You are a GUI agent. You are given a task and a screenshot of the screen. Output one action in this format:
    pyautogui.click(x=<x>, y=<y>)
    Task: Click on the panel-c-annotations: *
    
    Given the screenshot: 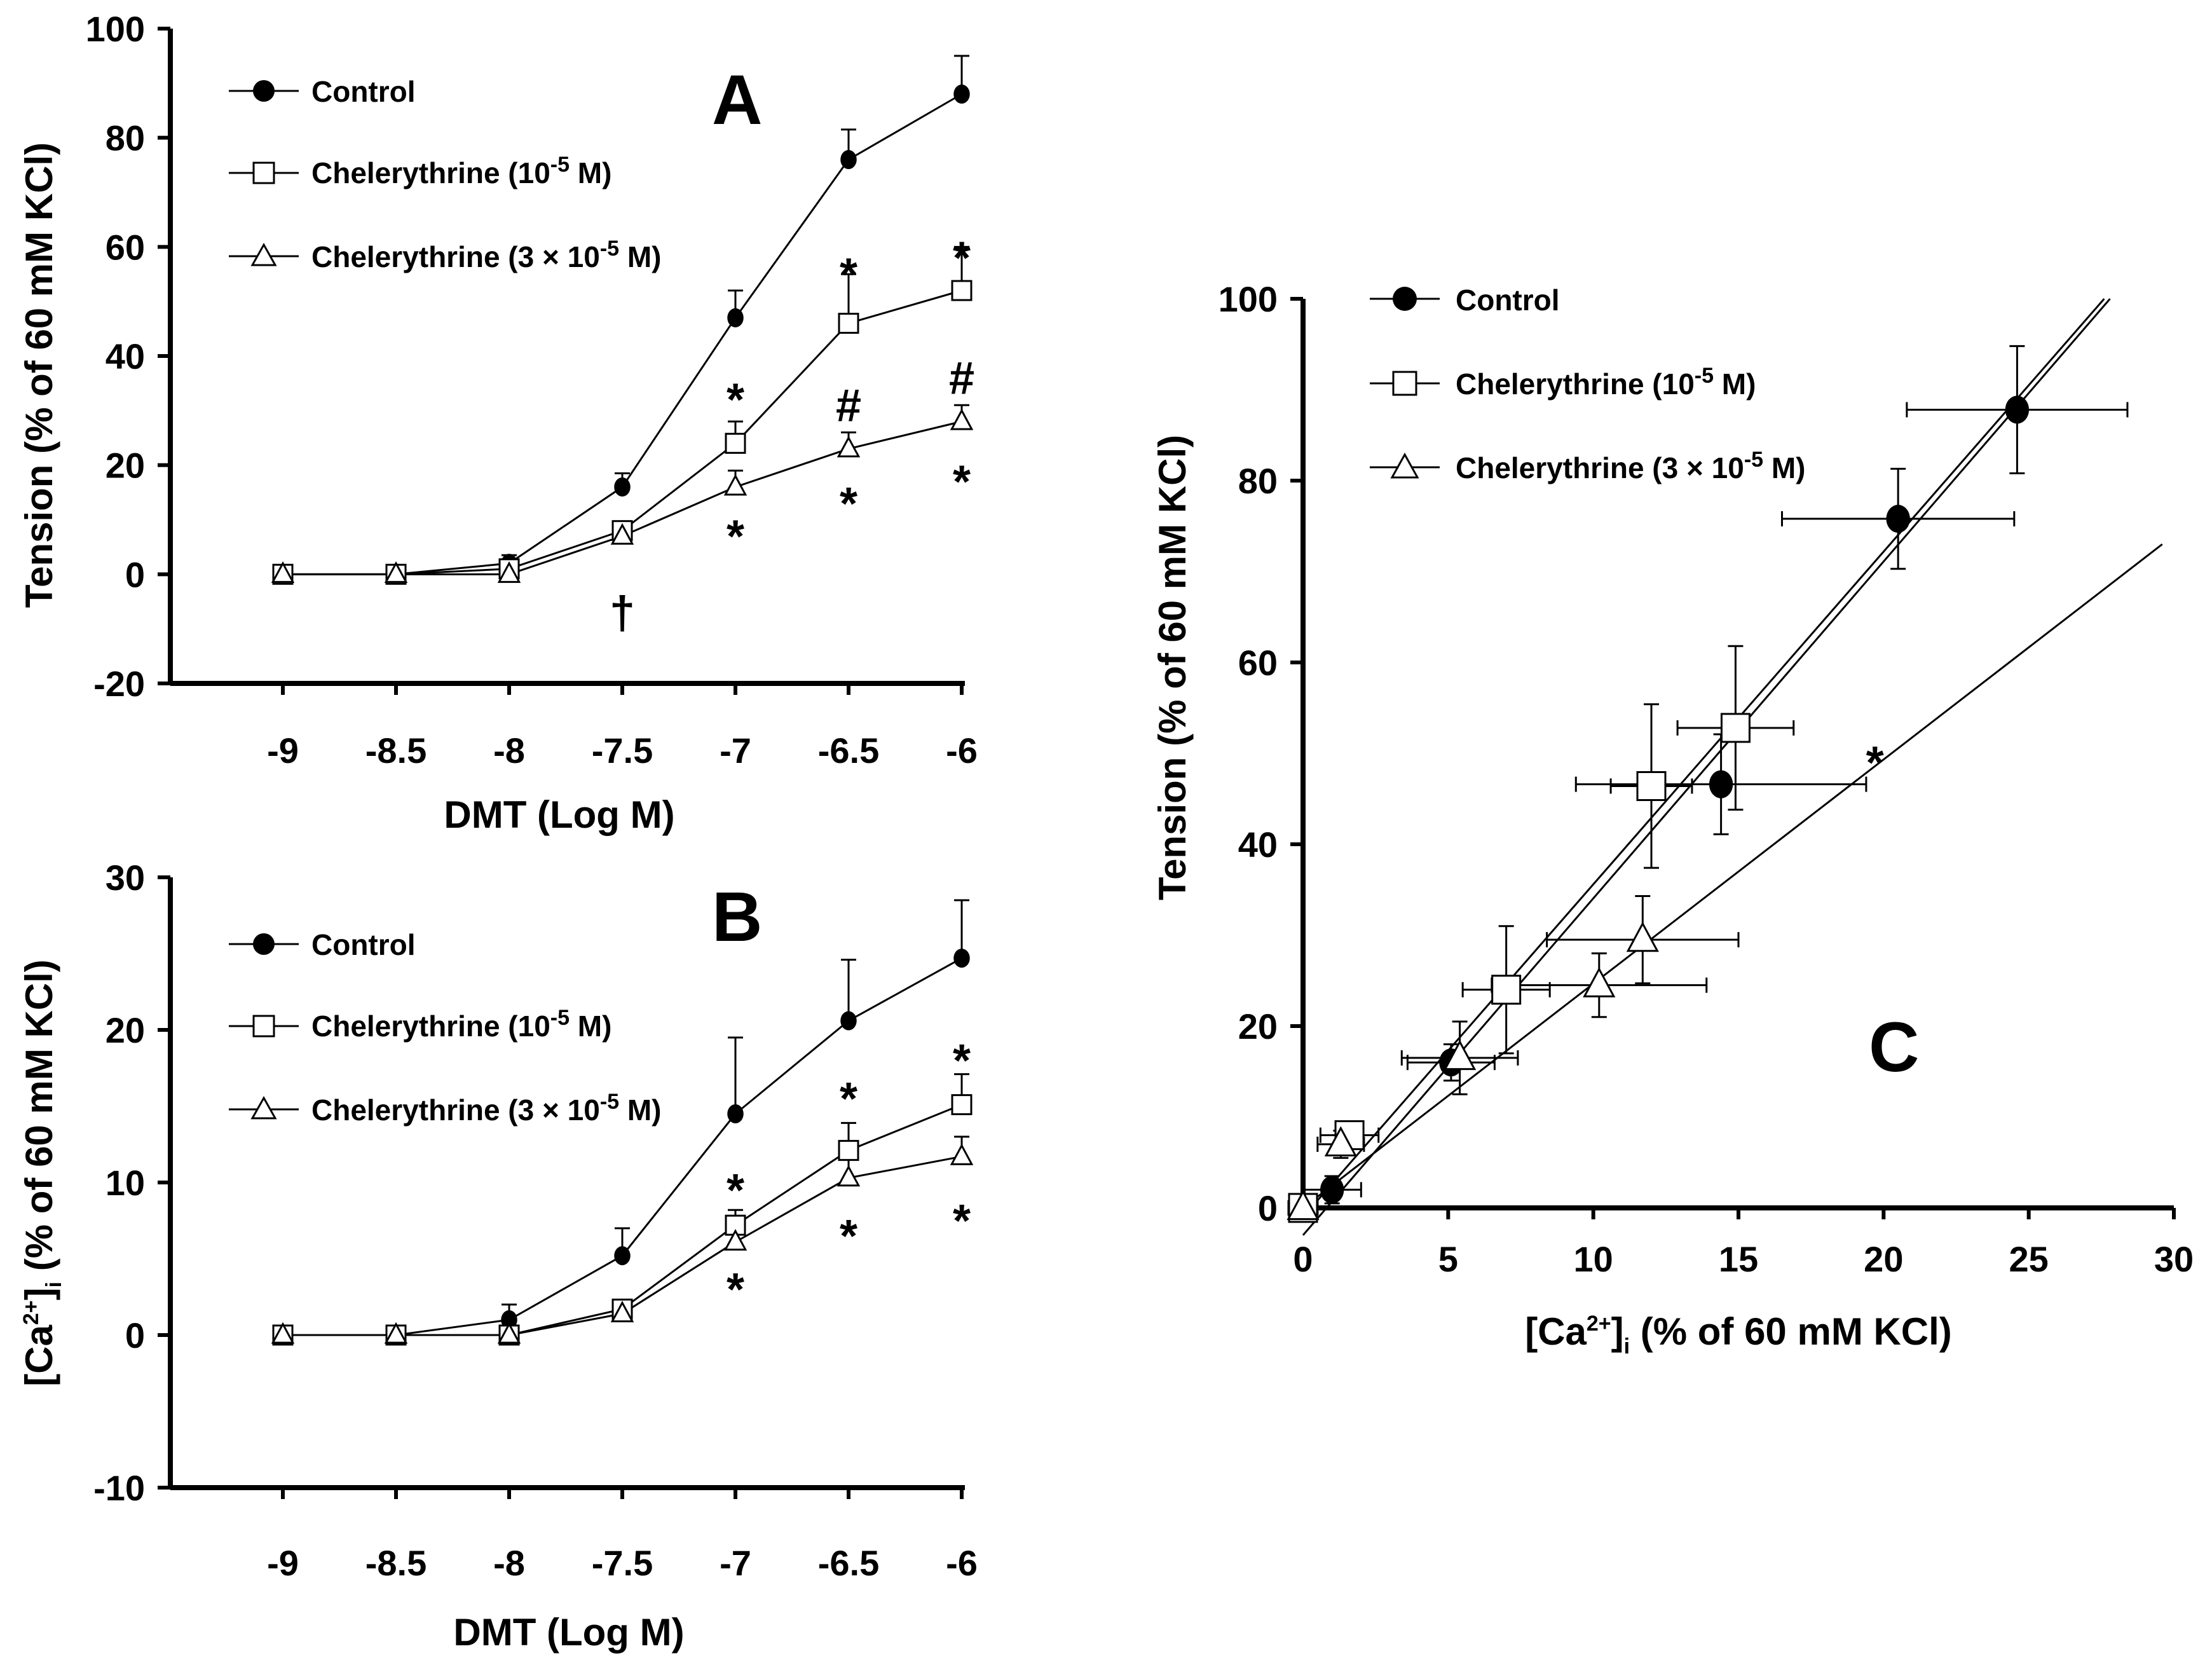 What is the action you would take?
    pyautogui.click(x=1875, y=762)
    